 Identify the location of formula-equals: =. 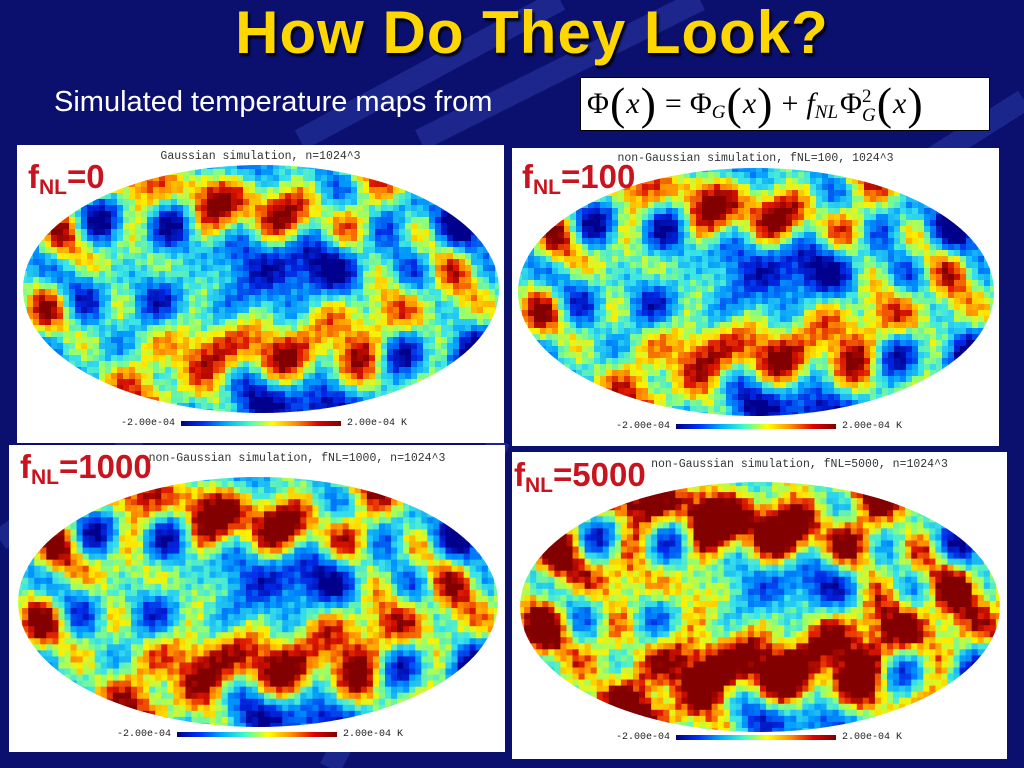
(673, 103).